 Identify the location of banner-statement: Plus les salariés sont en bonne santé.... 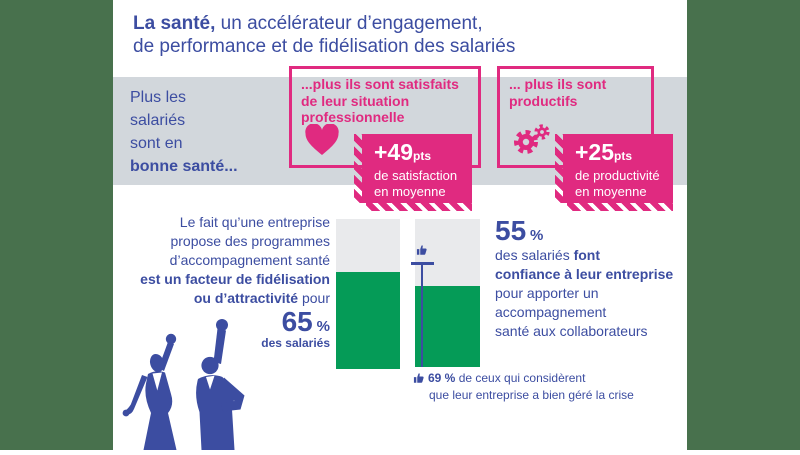
(184, 132).